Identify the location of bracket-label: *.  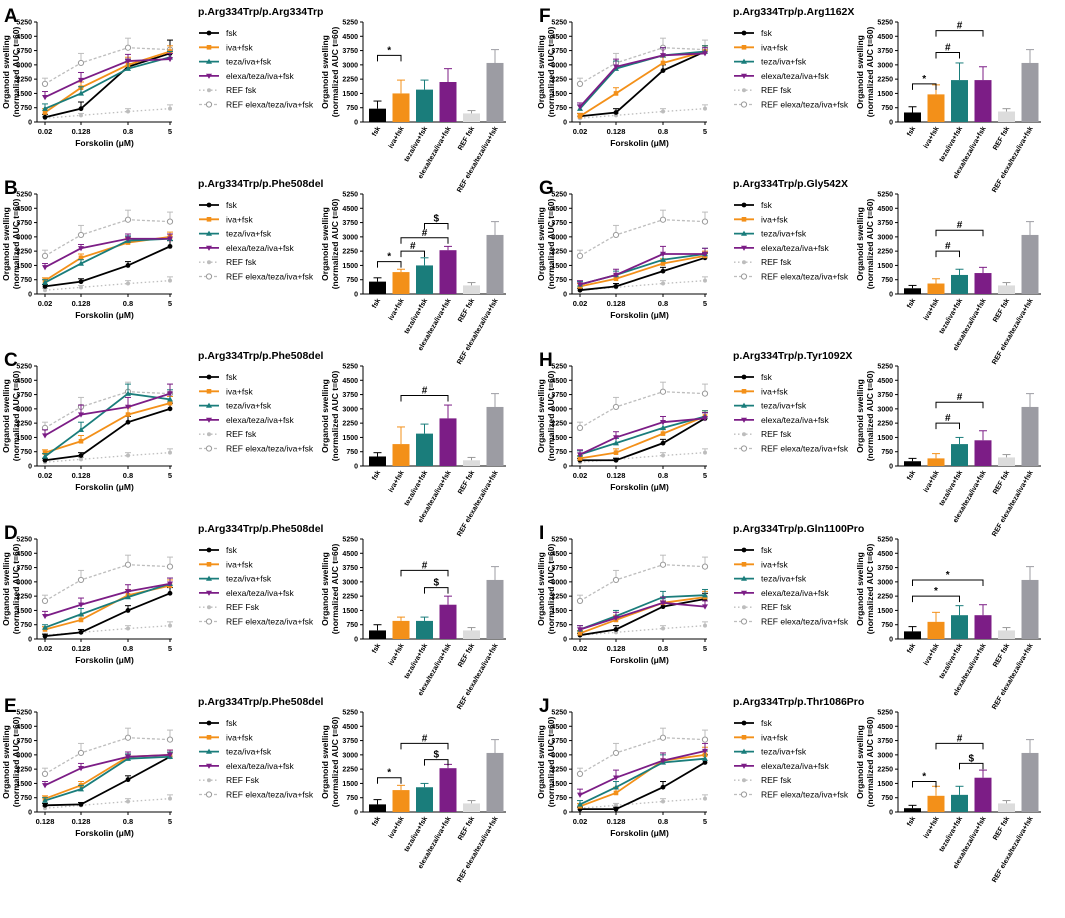
(924, 777).